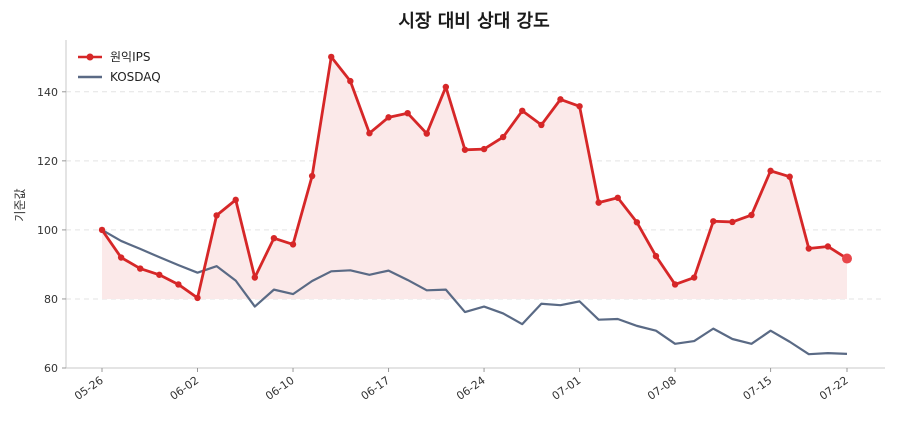 This screenshot has width=900, height=424. Describe the element at coordinates (135, 77) in the screenshot. I see `legend-label-series-1: KOSDAQ` at that location.